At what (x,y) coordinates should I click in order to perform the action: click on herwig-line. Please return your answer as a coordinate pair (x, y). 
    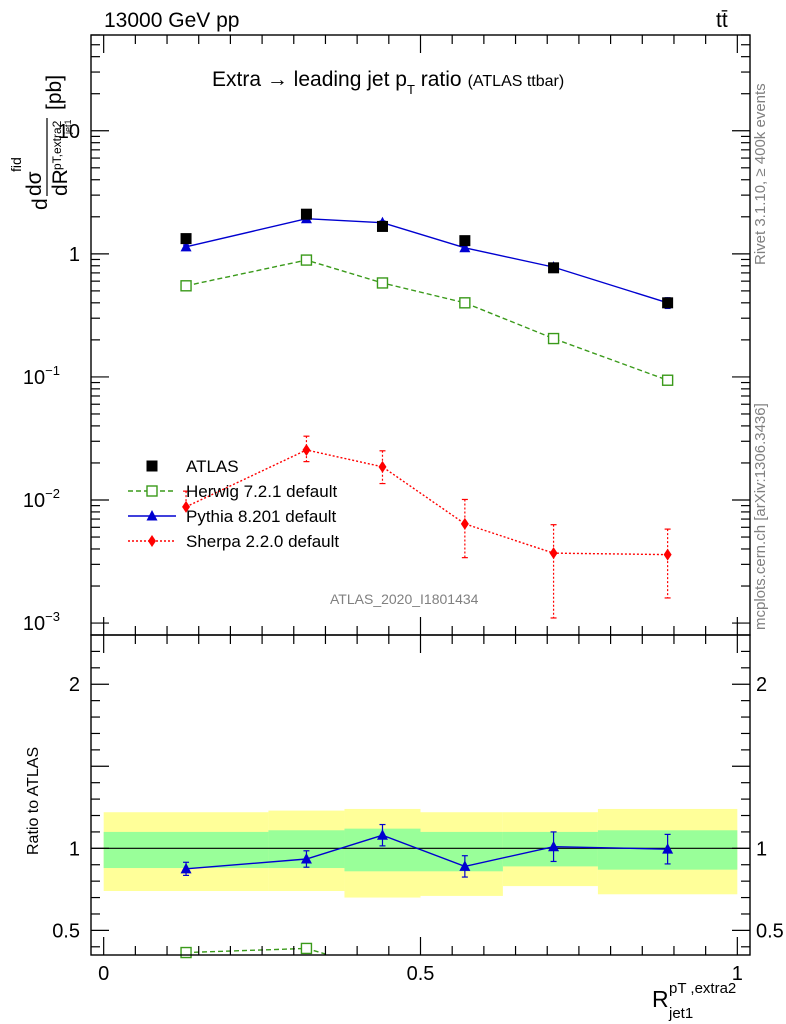
    Looking at the image, I should click on (426, 320).